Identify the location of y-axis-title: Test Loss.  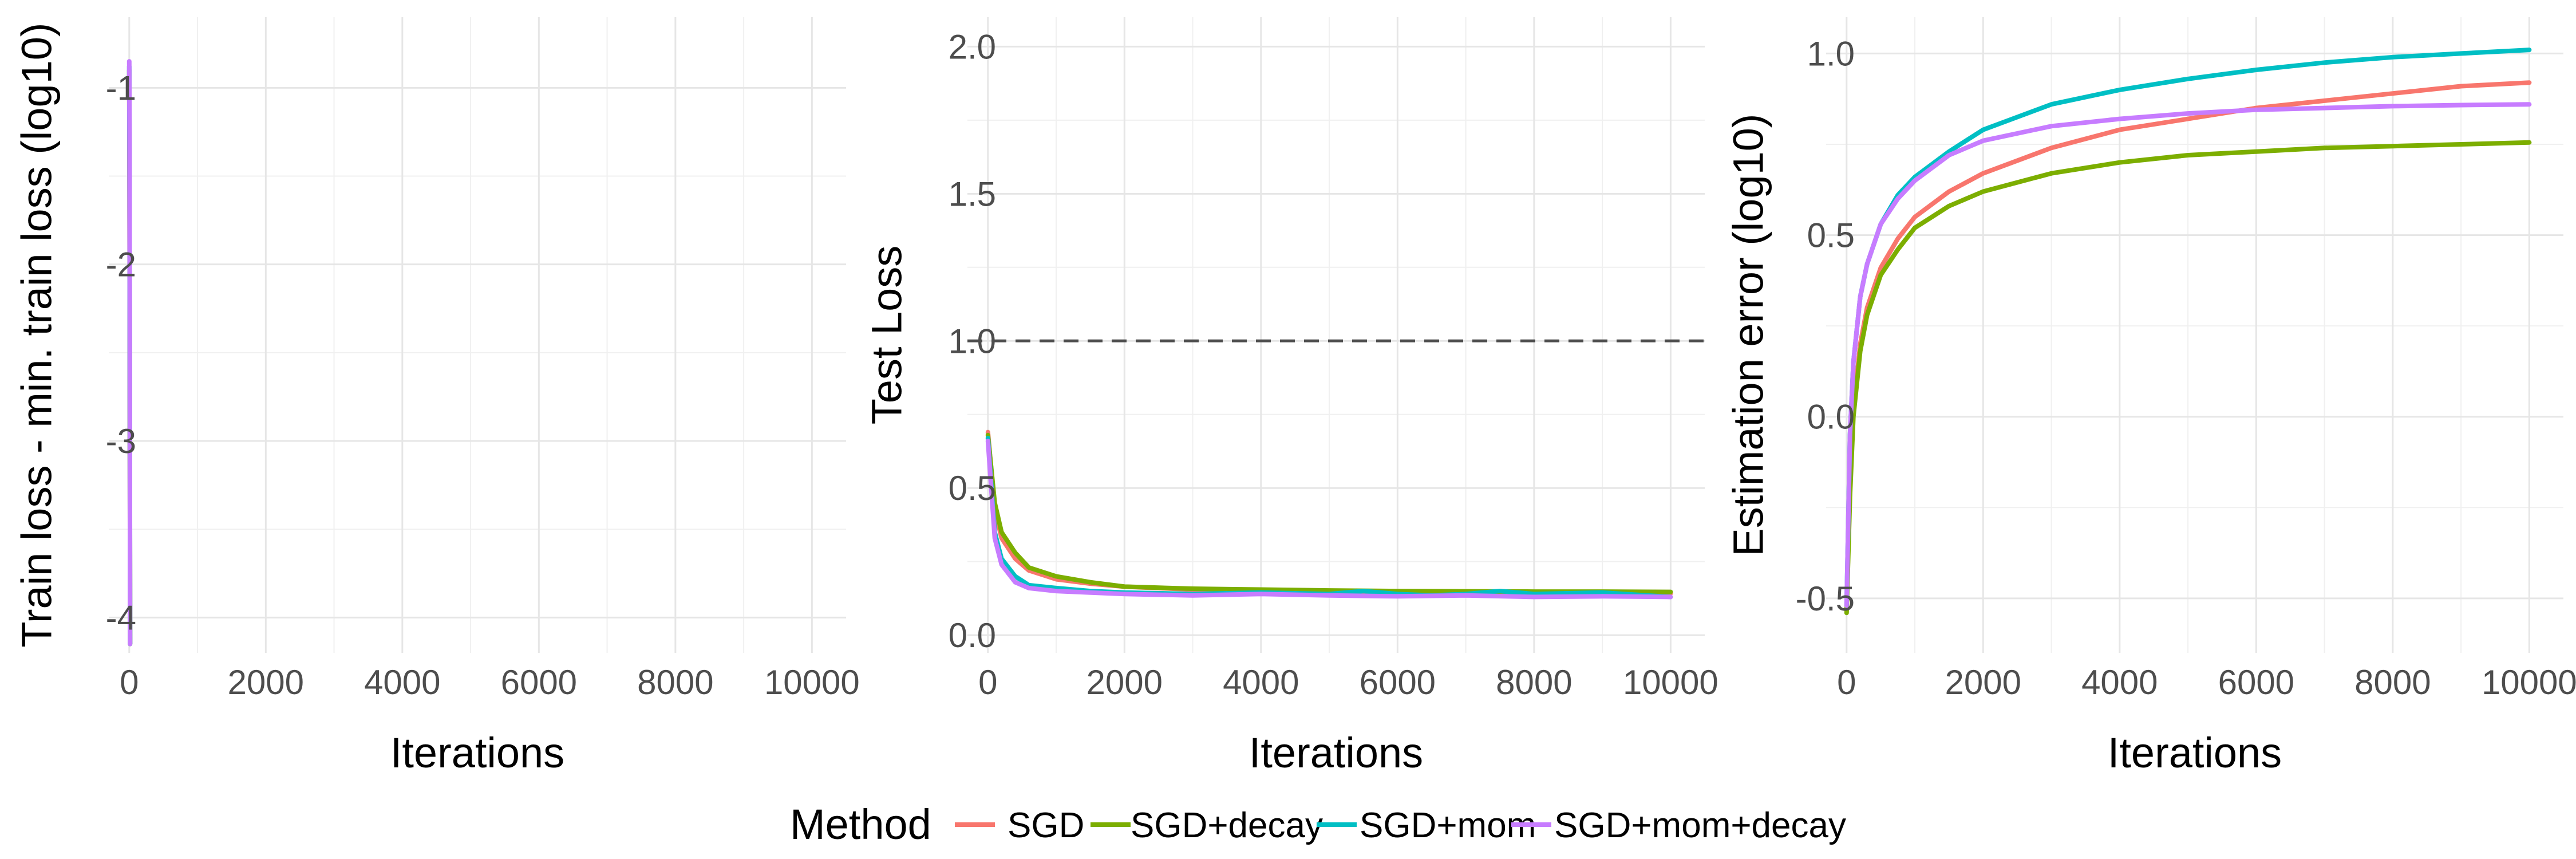
(887, 335).